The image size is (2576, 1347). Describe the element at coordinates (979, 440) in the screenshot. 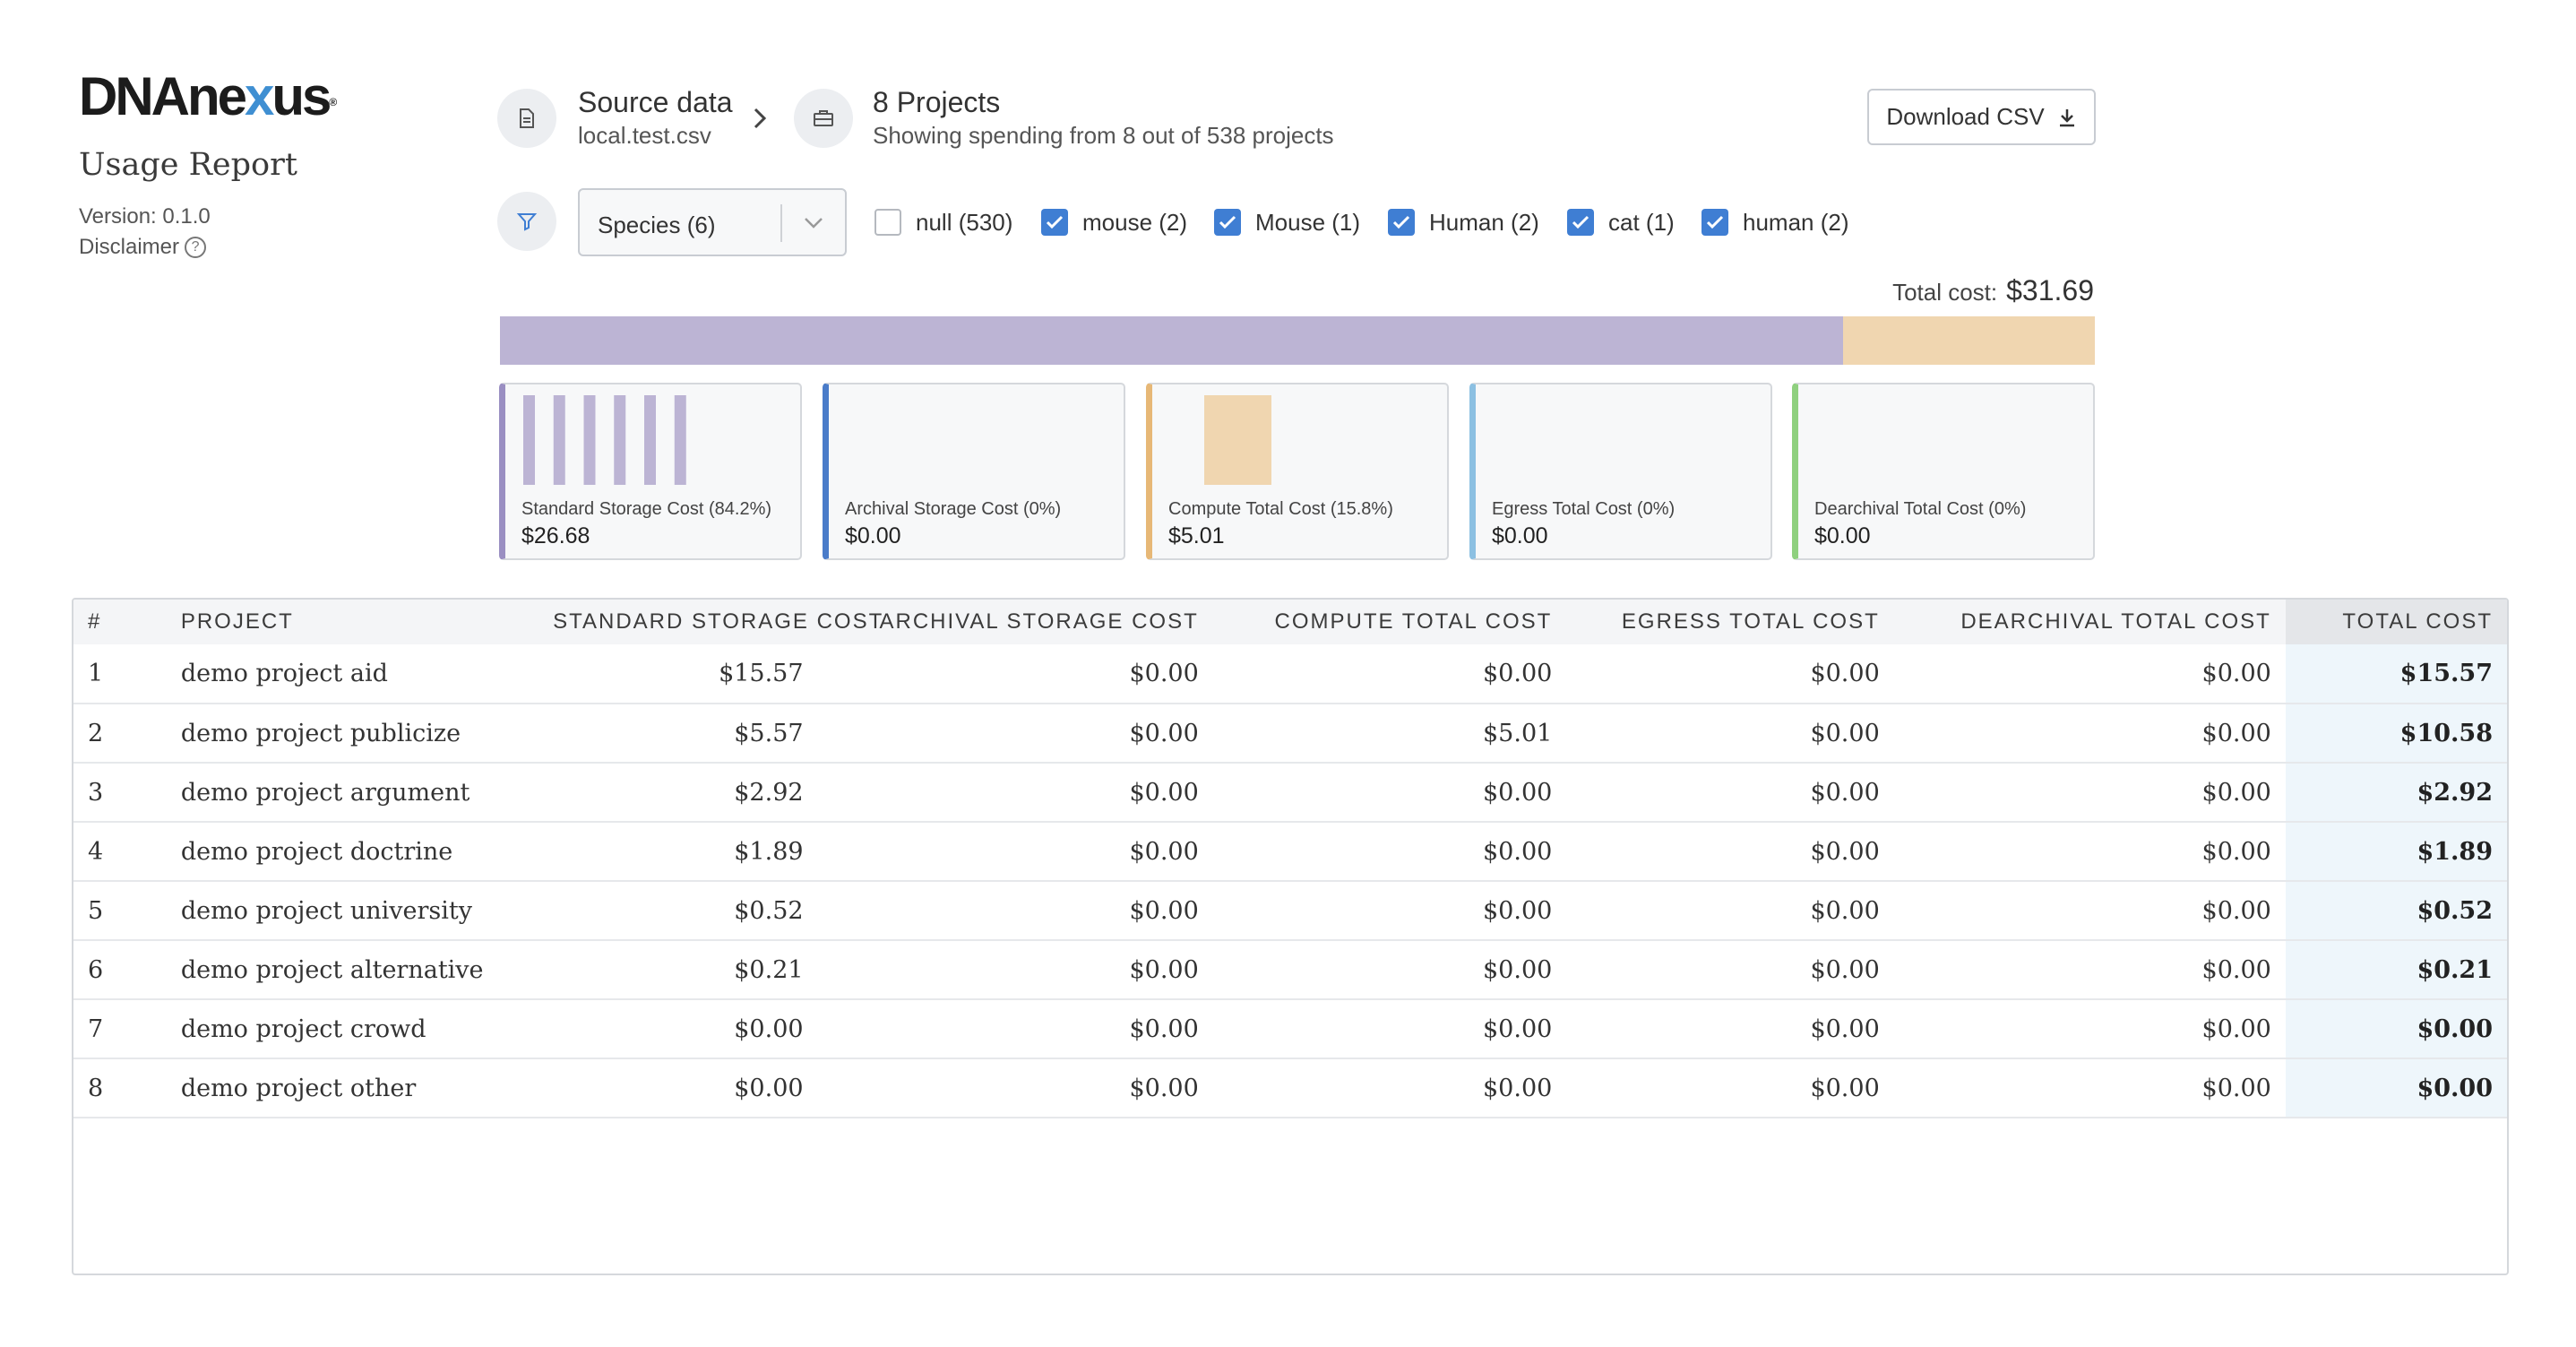

I see `archival-storage-sparkline` at that location.